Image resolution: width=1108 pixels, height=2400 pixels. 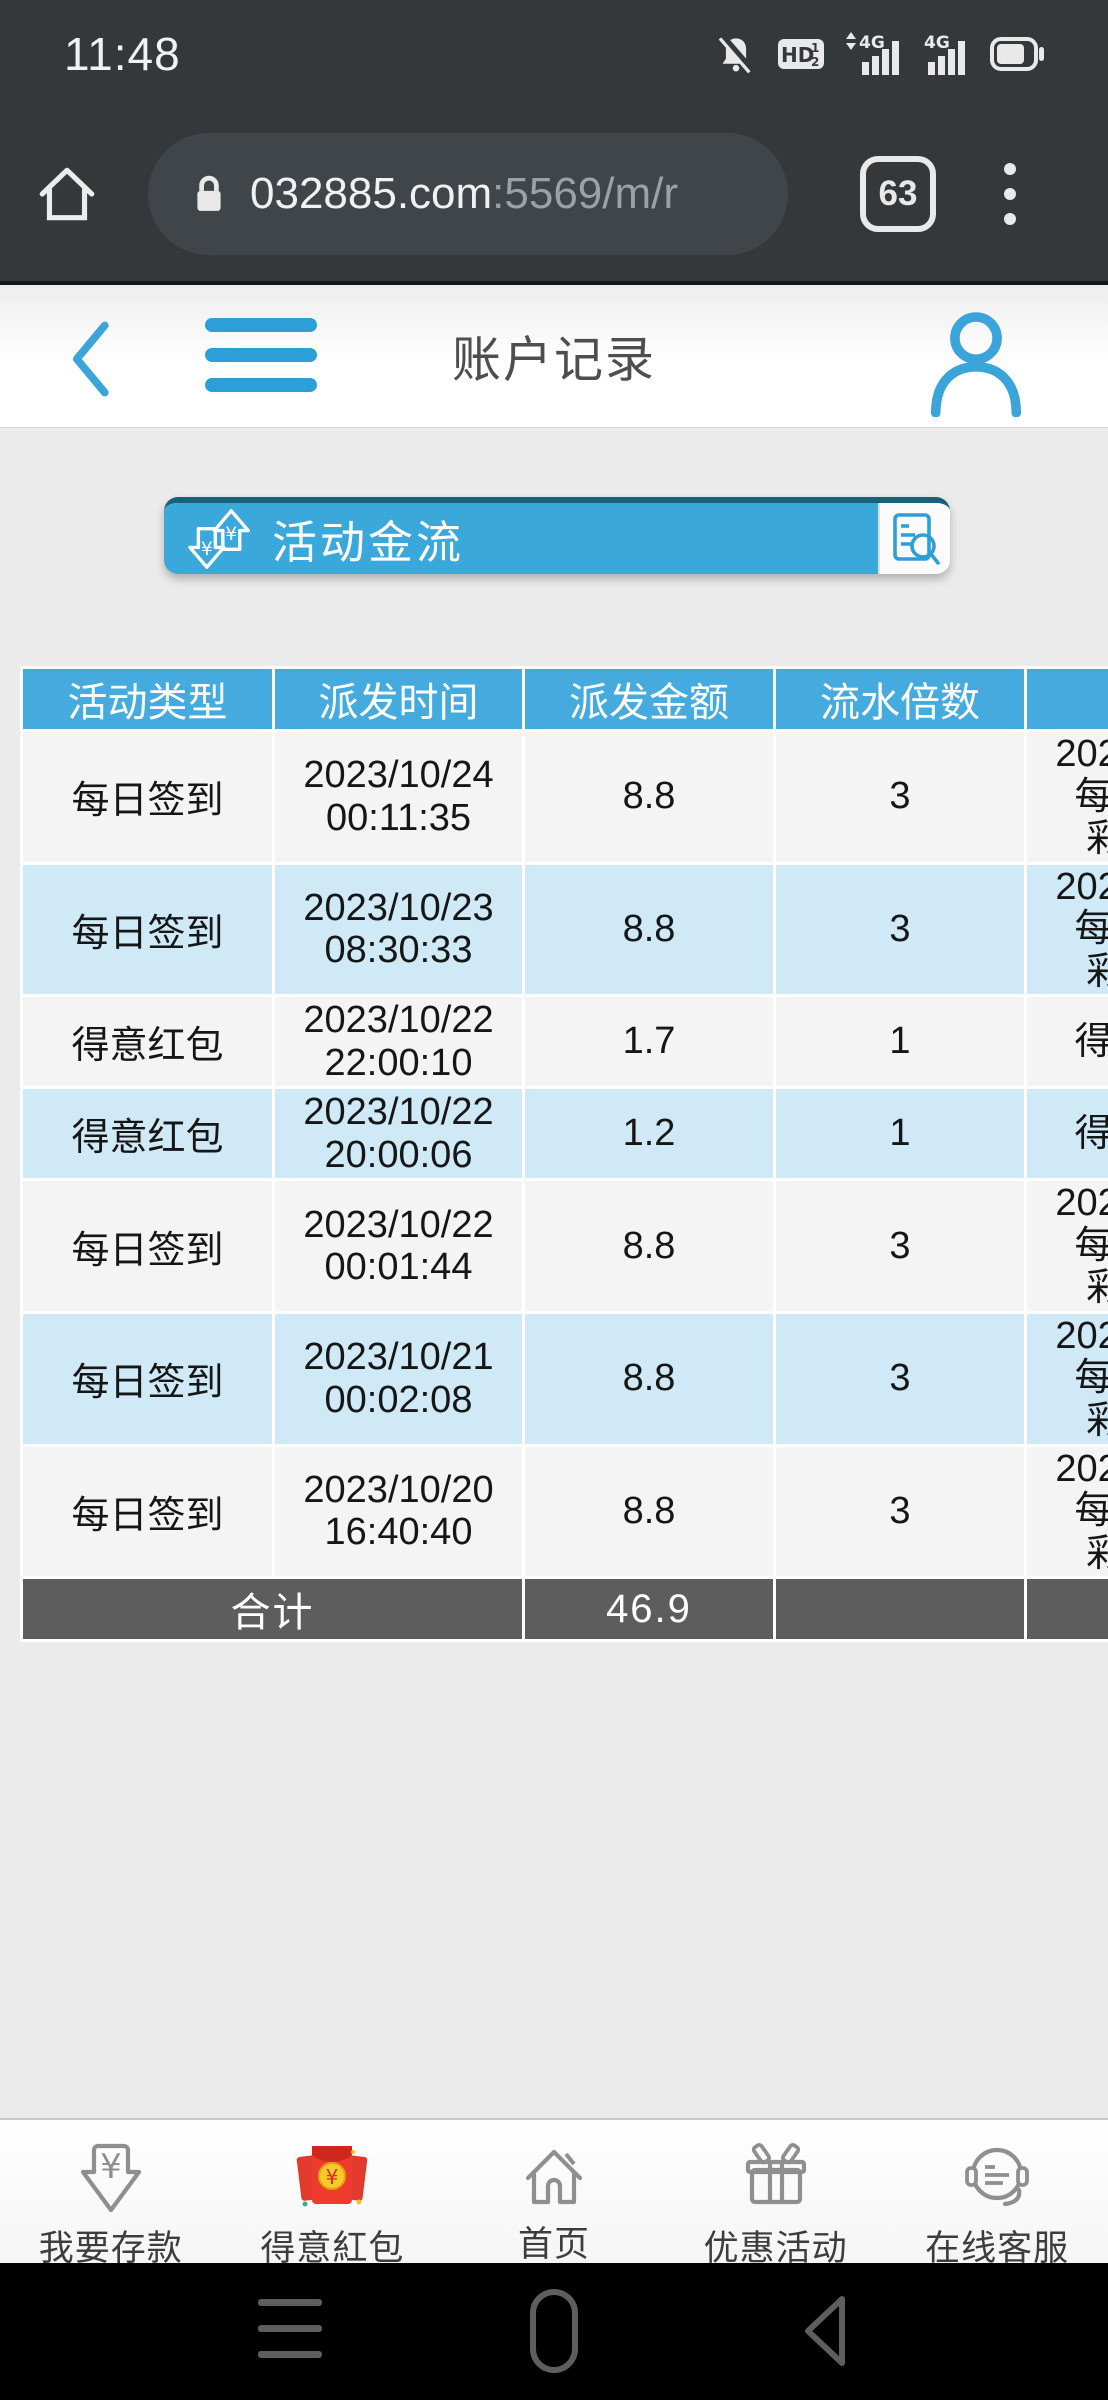 What do you see at coordinates (997, 2248) in the screenshot?
I see `nav-label: 在线客服` at bounding box center [997, 2248].